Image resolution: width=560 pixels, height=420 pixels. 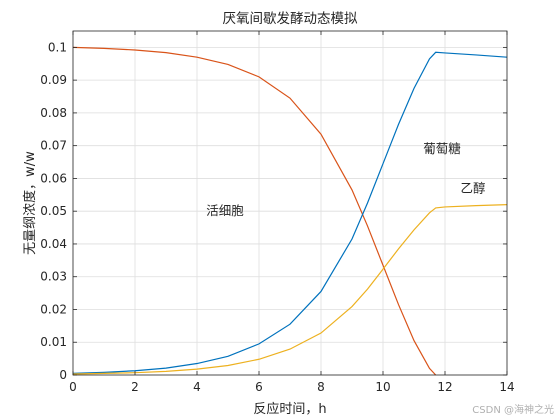 What do you see at coordinates (290, 19) in the screenshot?
I see `chart-title: 厌氧间歇发酵动态模拟` at bounding box center [290, 19].